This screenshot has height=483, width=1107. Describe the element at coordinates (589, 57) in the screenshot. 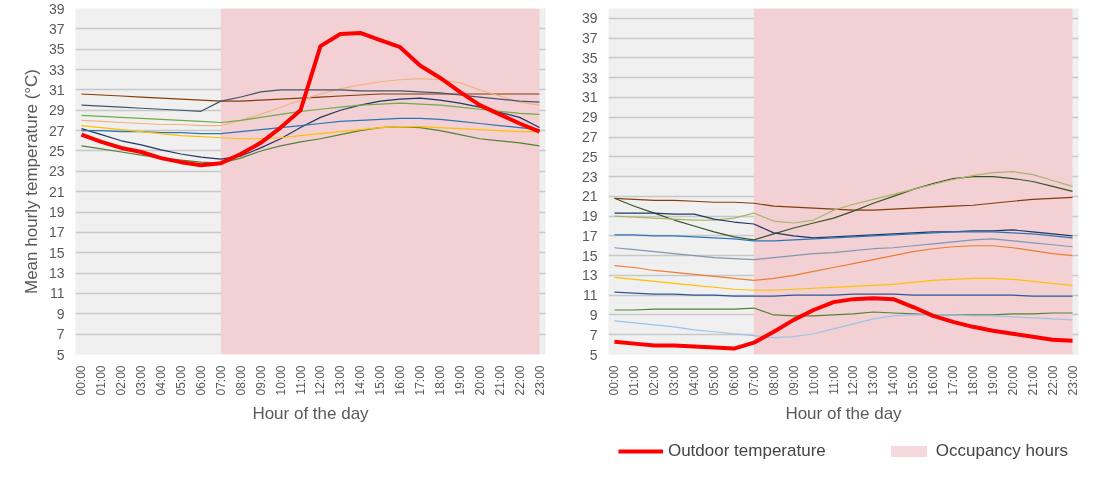

I see `y-tick-label: 35` at that location.